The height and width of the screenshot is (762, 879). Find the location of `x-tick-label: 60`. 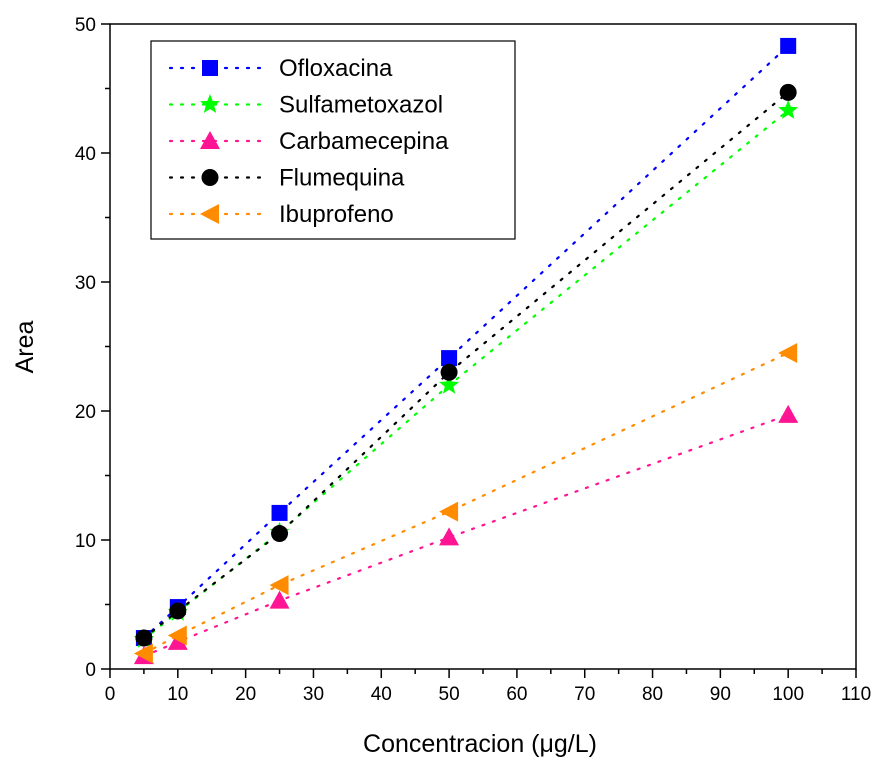

x-tick-label: 60 is located at coordinates (516, 694).